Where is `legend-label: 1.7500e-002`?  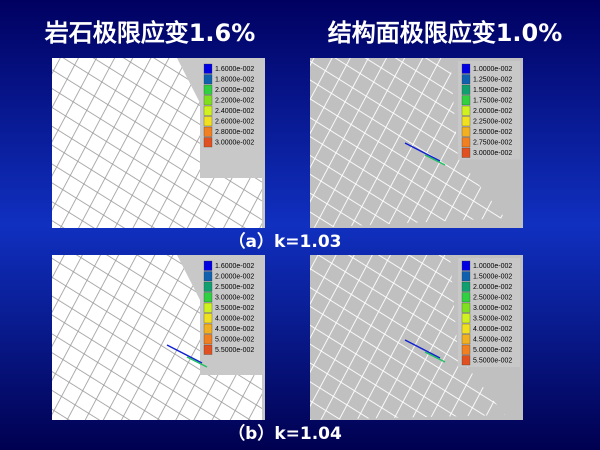 legend-label: 1.7500e-002 is located at coordinates (492, 101).